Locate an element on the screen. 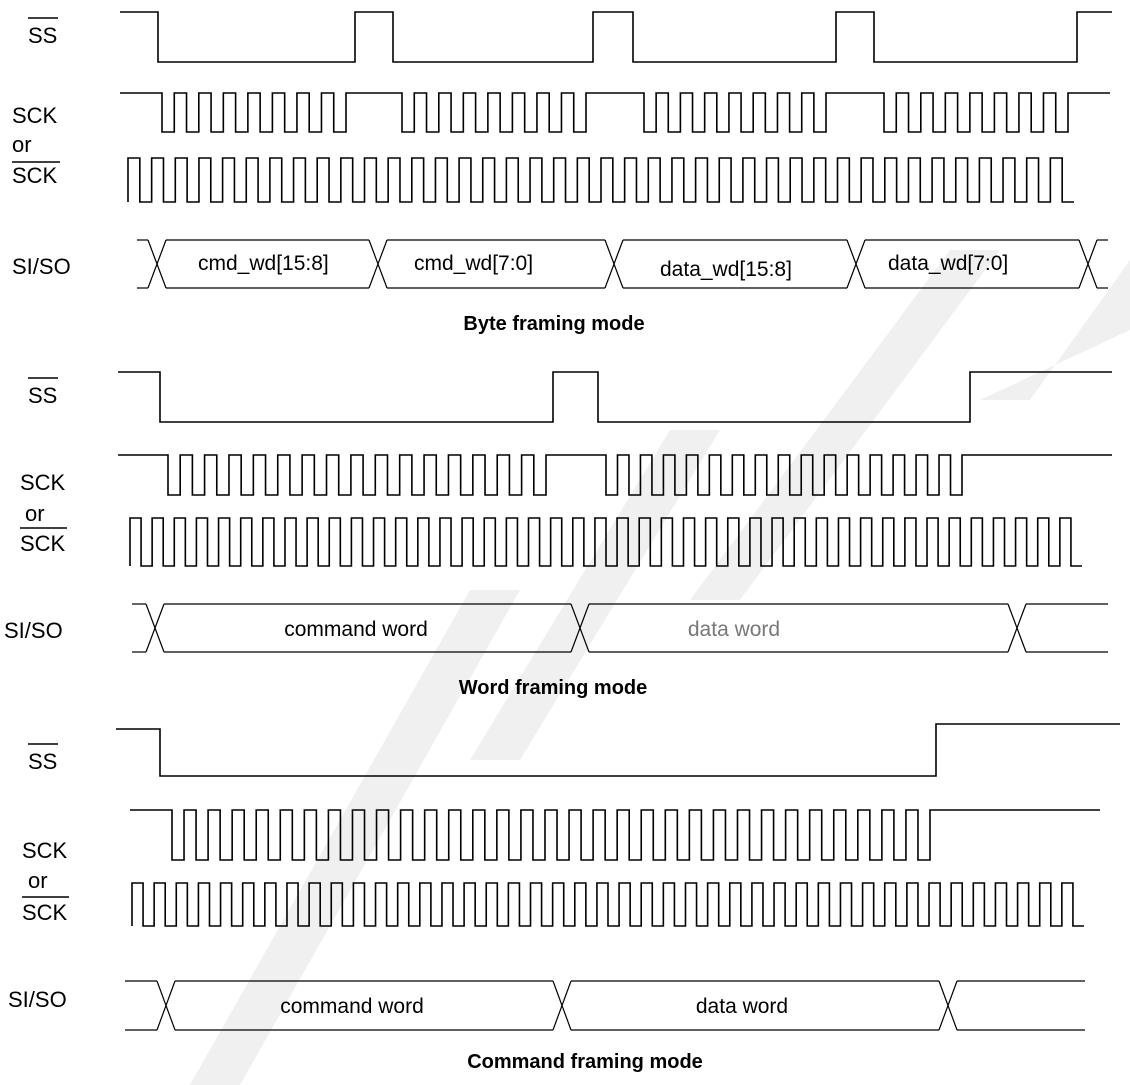  bus-field-data-high: data_wd[15:8] is located at coordinates (726, 269).